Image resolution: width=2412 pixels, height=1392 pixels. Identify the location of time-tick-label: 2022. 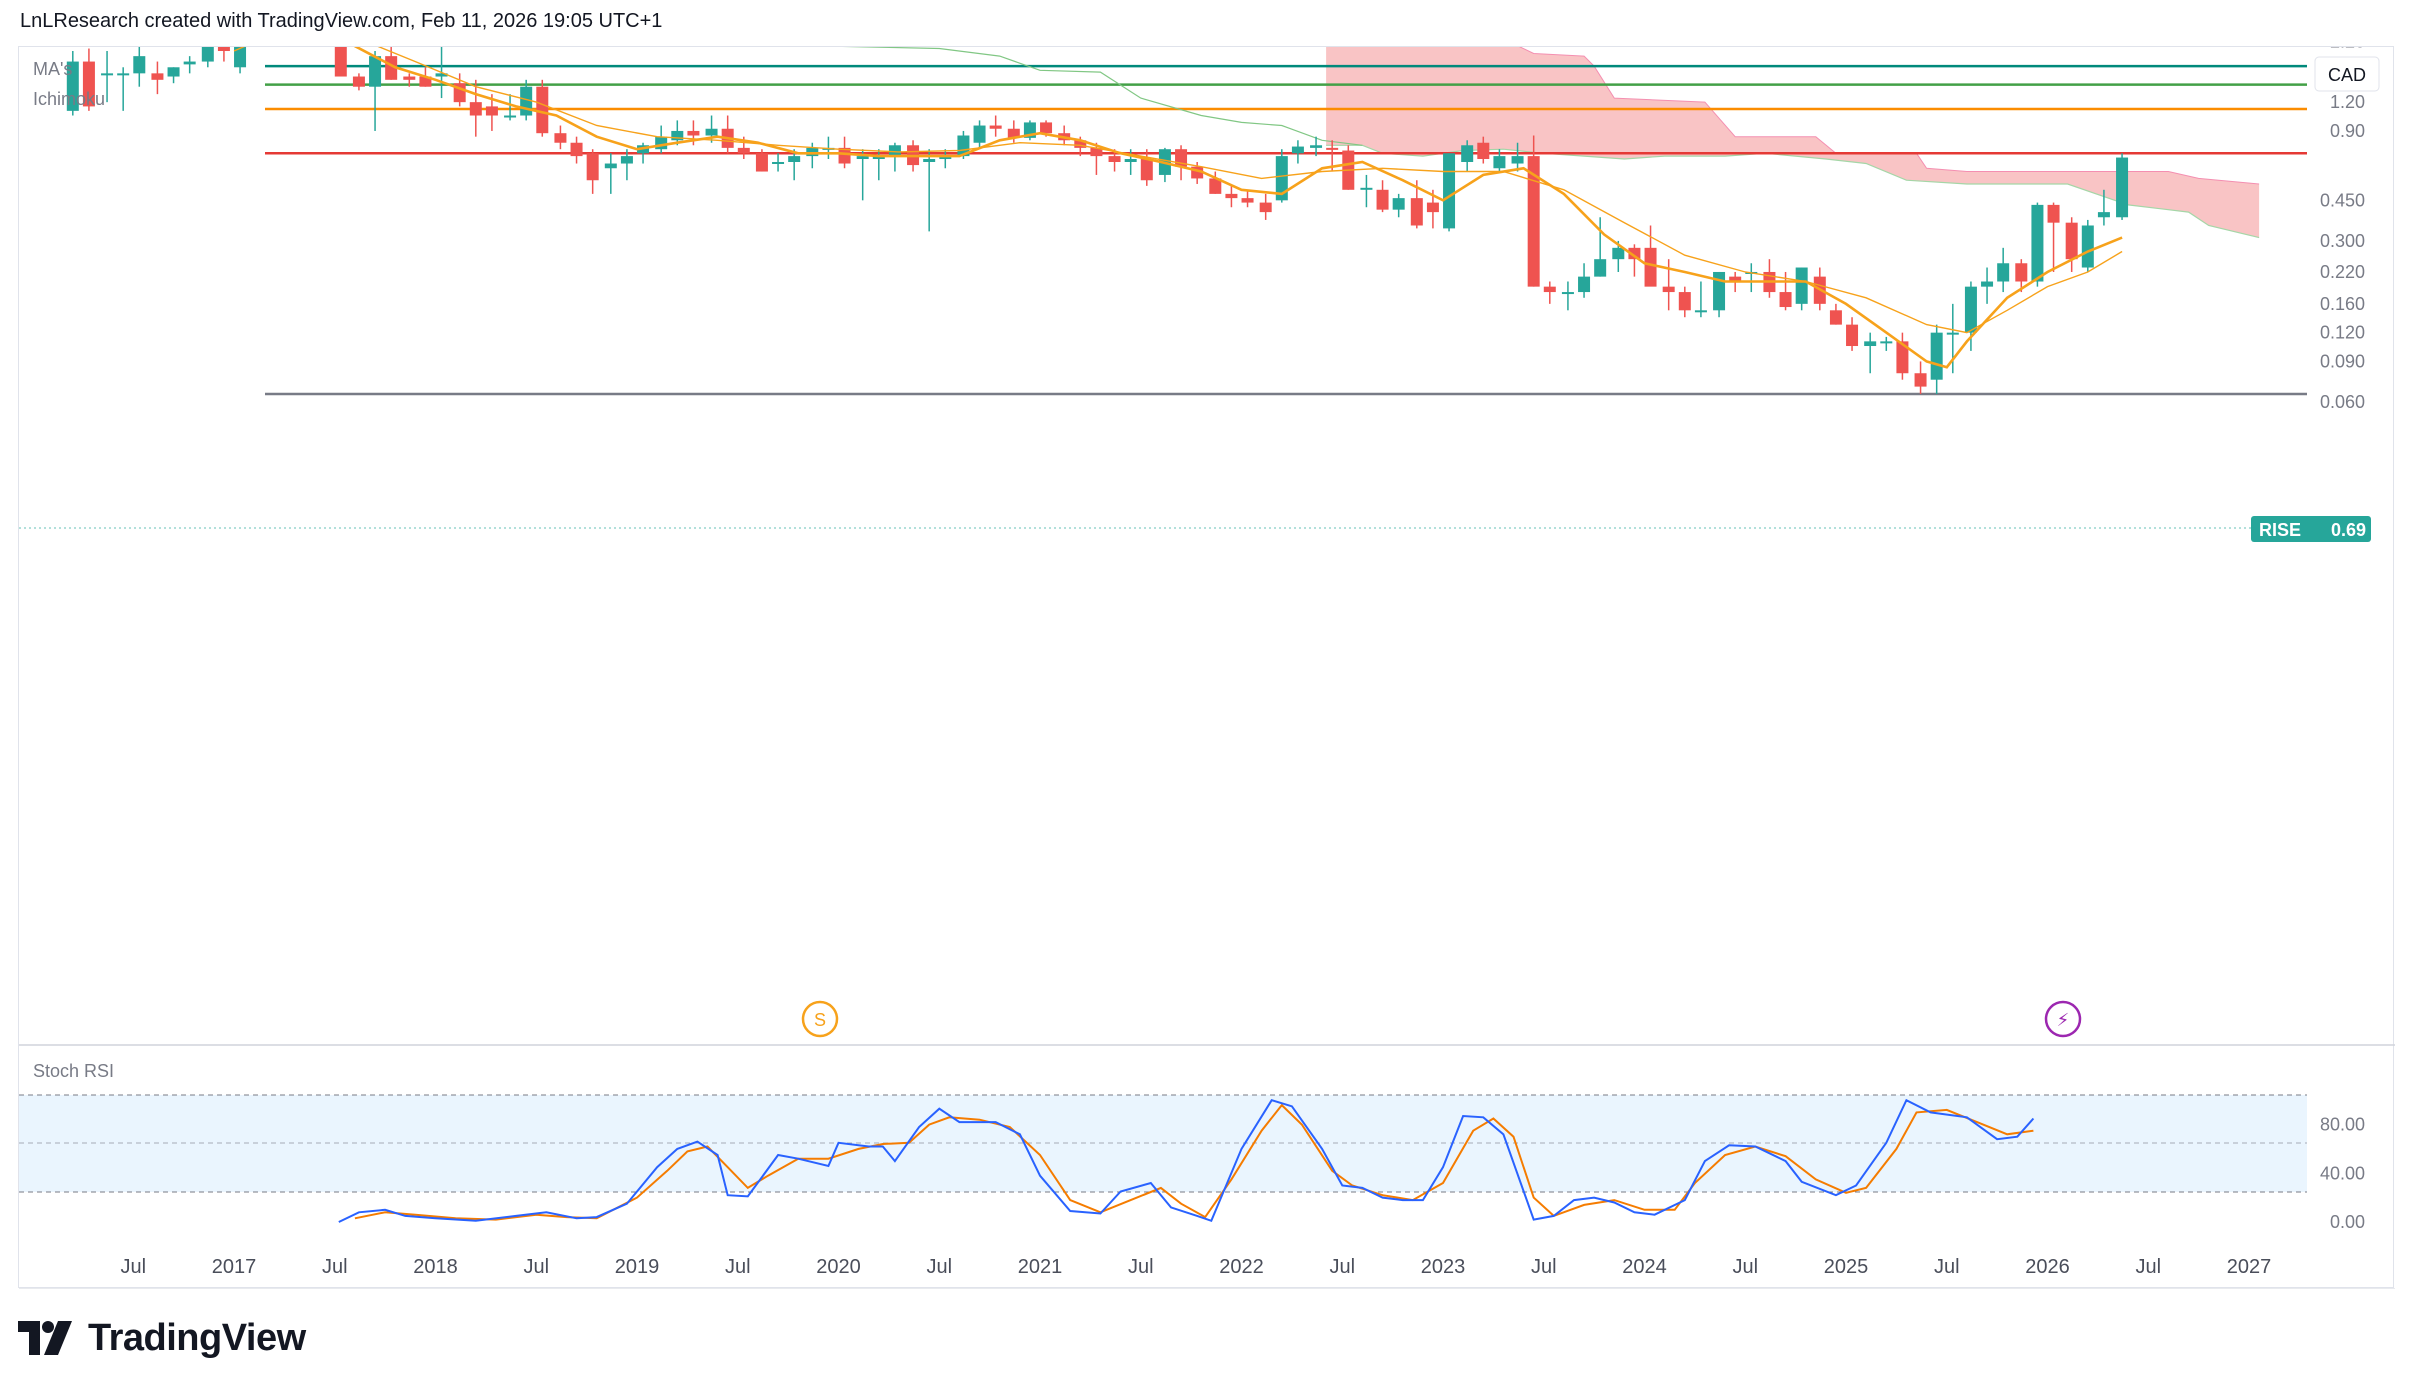
(1241, 1267).